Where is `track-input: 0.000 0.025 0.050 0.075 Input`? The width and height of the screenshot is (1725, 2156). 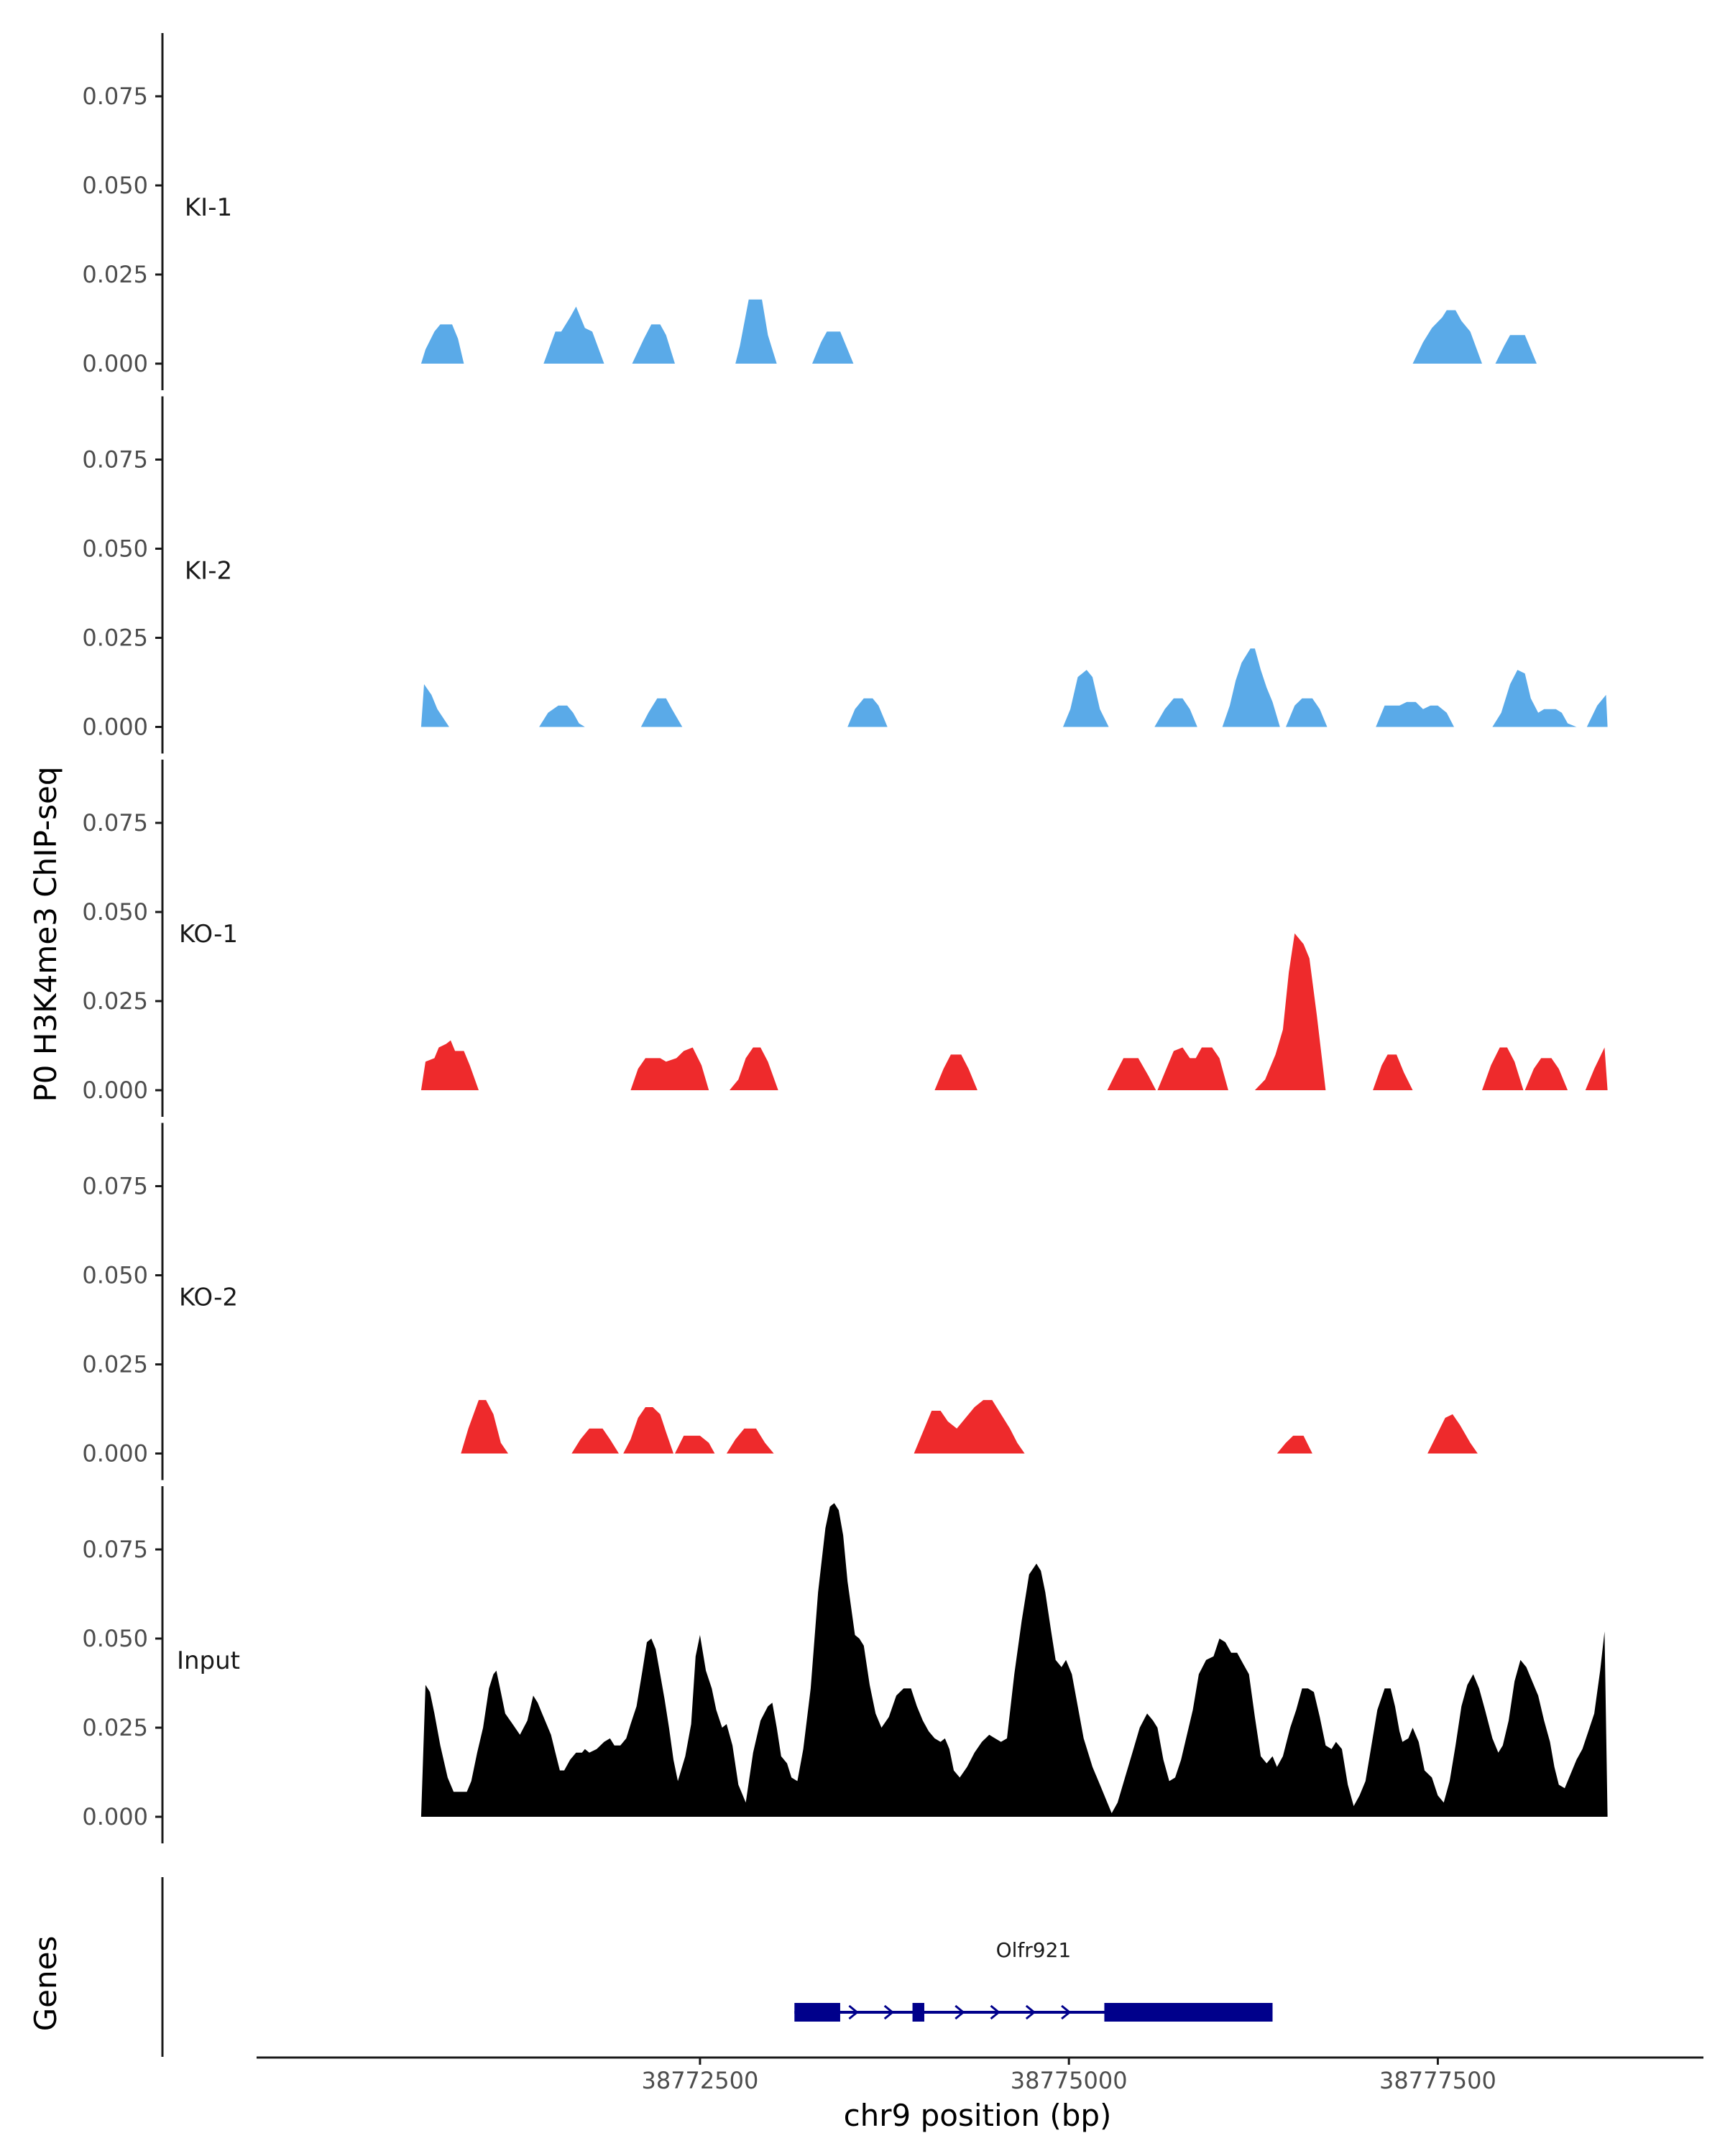 track-input: 0.000 0.025 0.050 0.075 Input is located at coordinates (845, 1665).